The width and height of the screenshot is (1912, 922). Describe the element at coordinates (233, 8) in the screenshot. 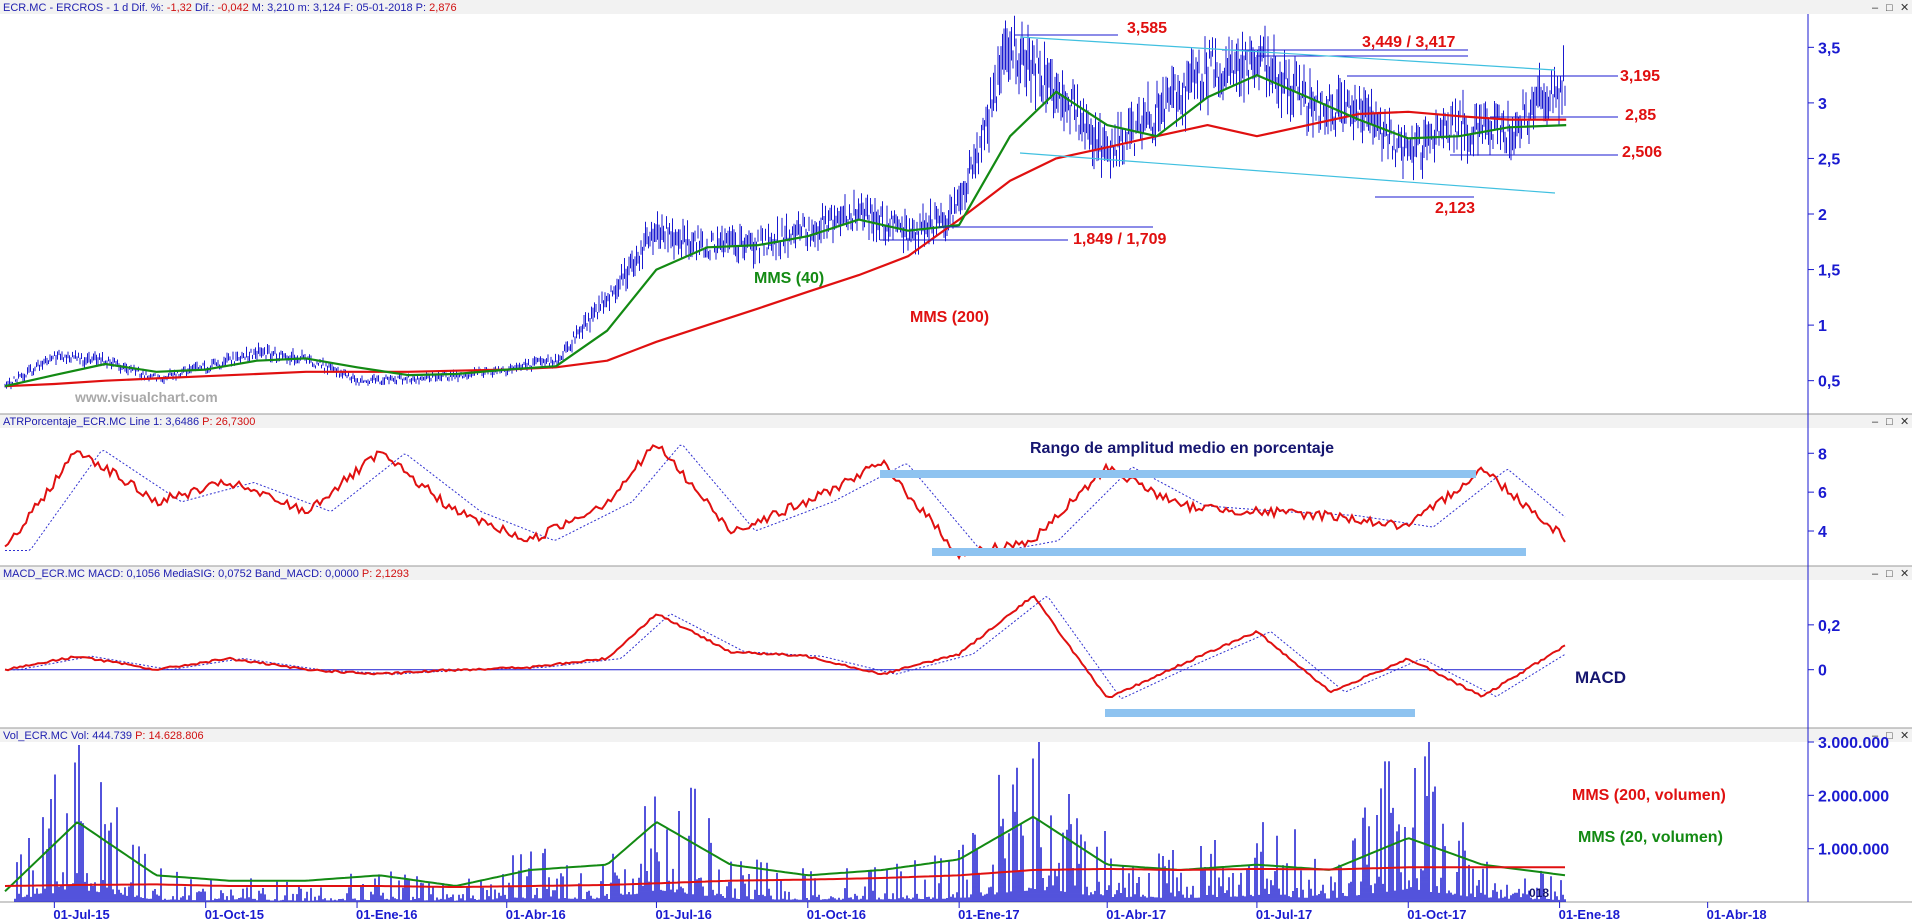

I see `title-part: -0,042` at that location.